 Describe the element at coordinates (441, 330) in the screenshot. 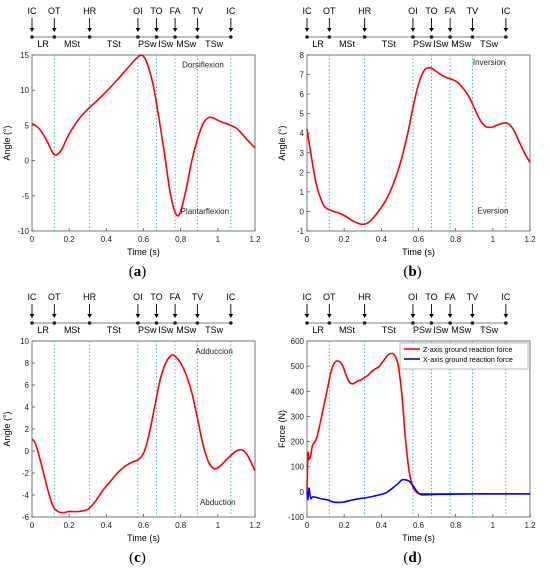

I see `phase-label-d-4: ISw` at that location.